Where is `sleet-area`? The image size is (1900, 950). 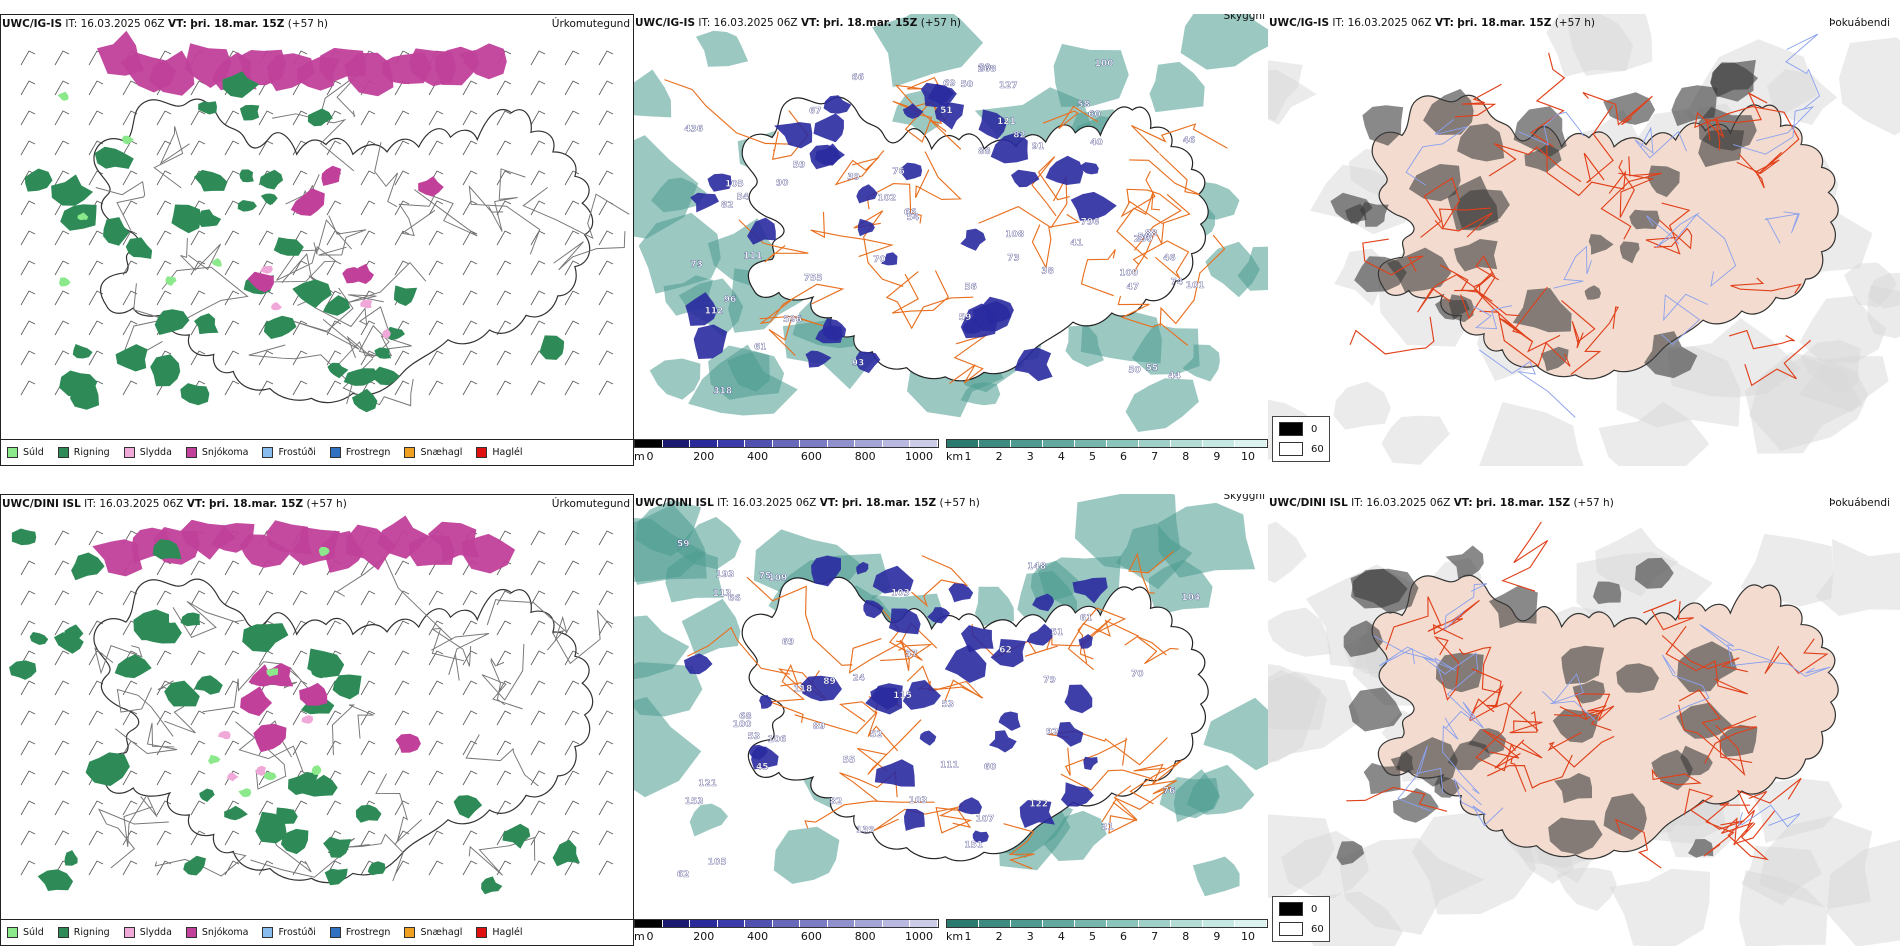 sleet-area is located at coordinates (277, 306).